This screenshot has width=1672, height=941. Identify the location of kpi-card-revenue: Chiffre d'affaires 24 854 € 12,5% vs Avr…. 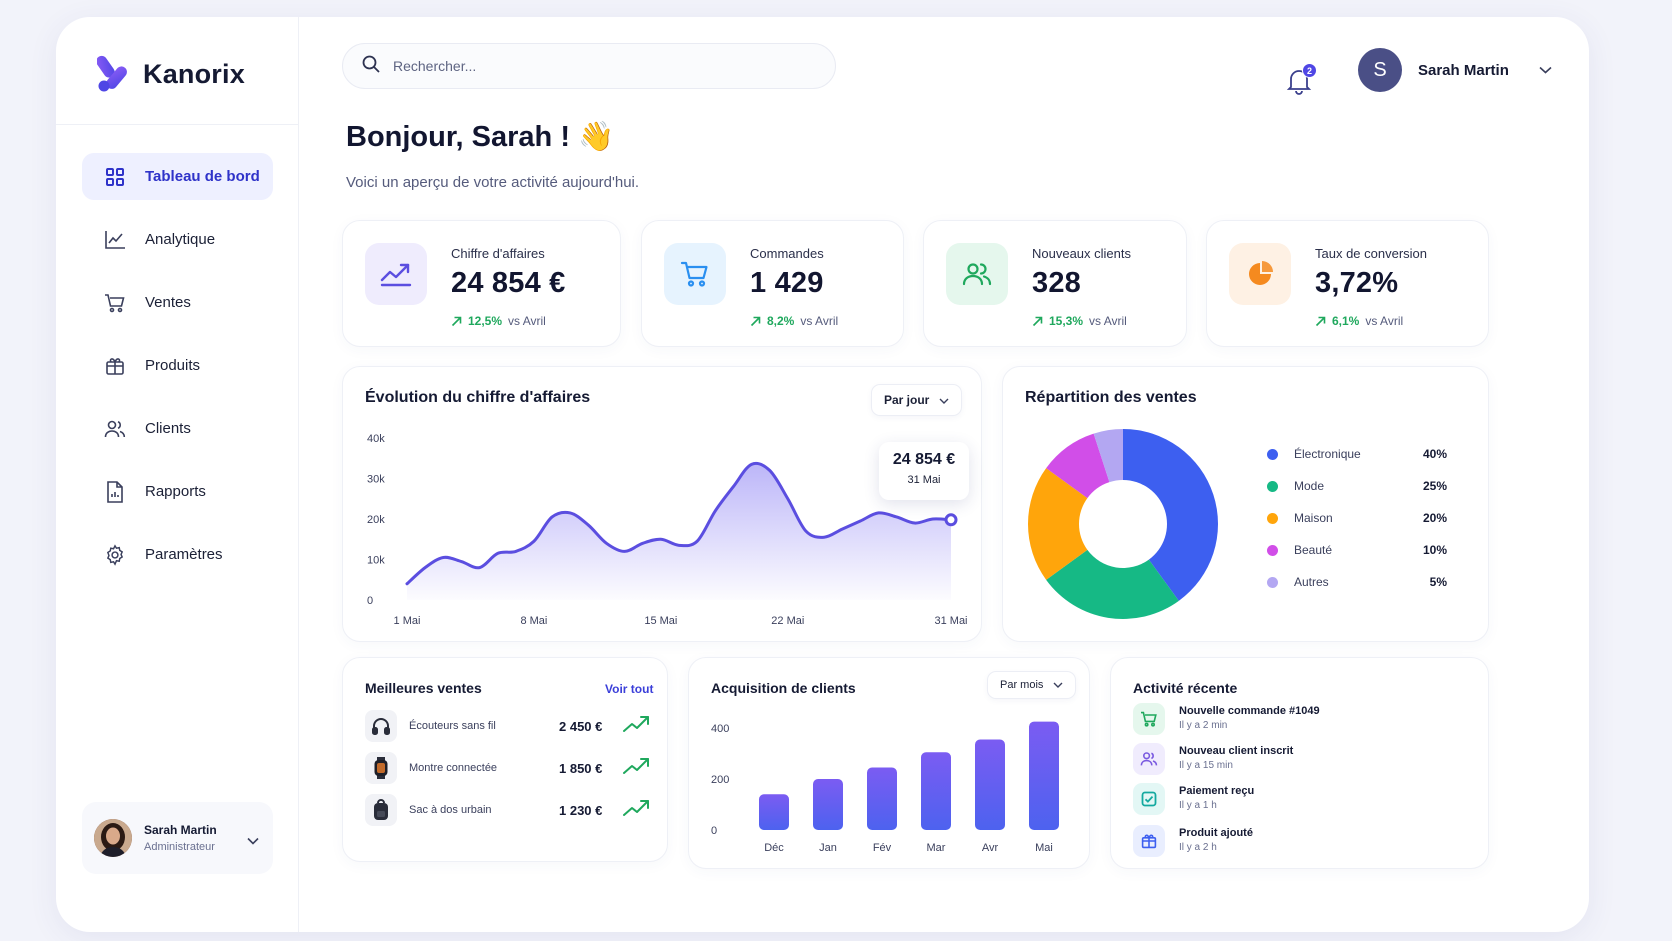
(481, 283).